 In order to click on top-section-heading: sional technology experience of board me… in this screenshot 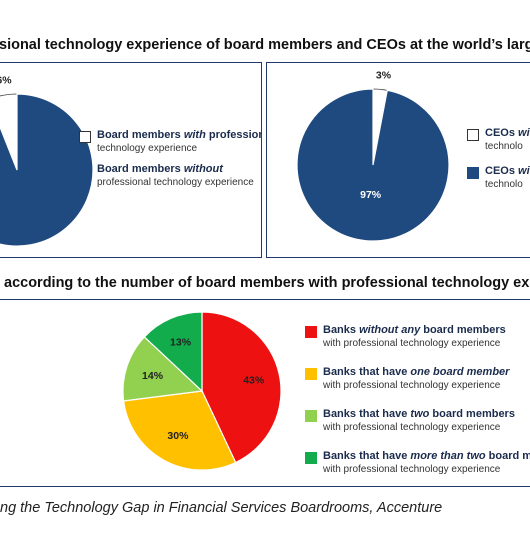, I will do `click(265, 45)`.